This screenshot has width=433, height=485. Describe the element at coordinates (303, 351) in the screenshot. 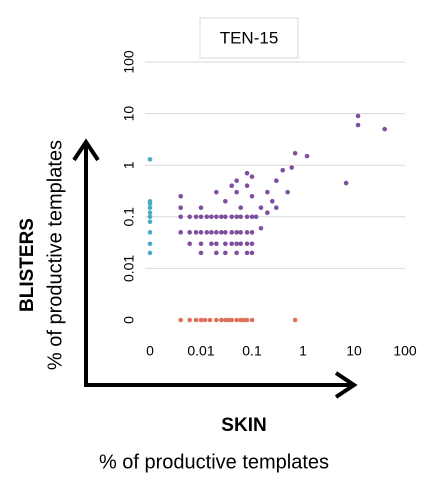

I see `x-tick-label: 1` at that location.